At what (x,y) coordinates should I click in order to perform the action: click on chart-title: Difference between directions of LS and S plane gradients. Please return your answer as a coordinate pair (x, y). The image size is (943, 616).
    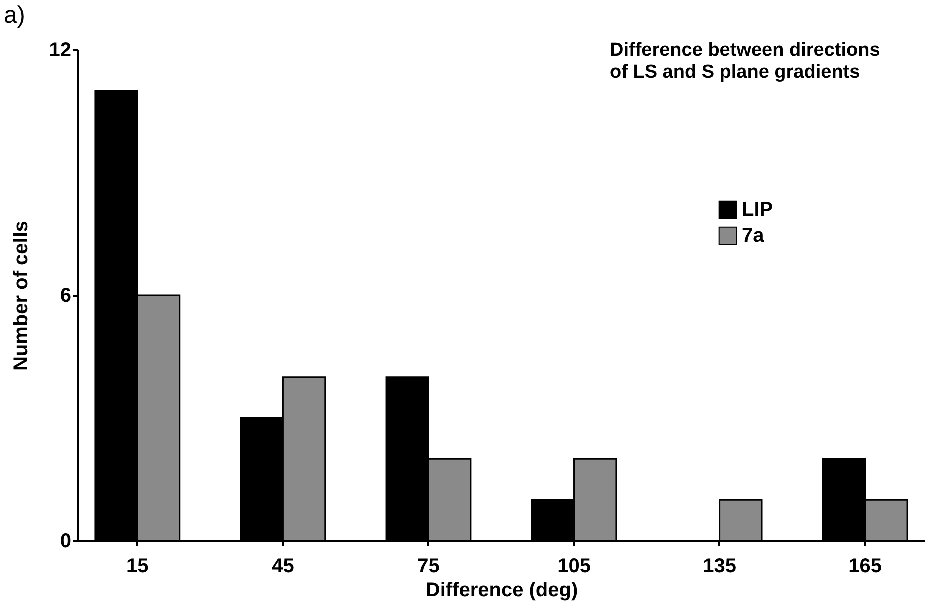
    Looking at the image, I should click on (745, 62).